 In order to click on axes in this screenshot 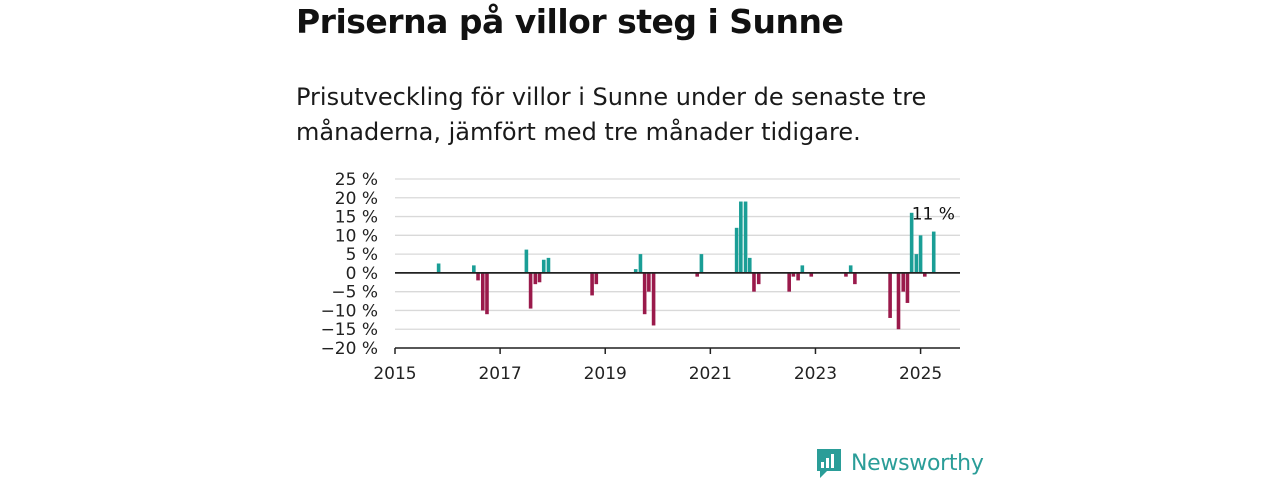, I will do `click(677, 312)`.